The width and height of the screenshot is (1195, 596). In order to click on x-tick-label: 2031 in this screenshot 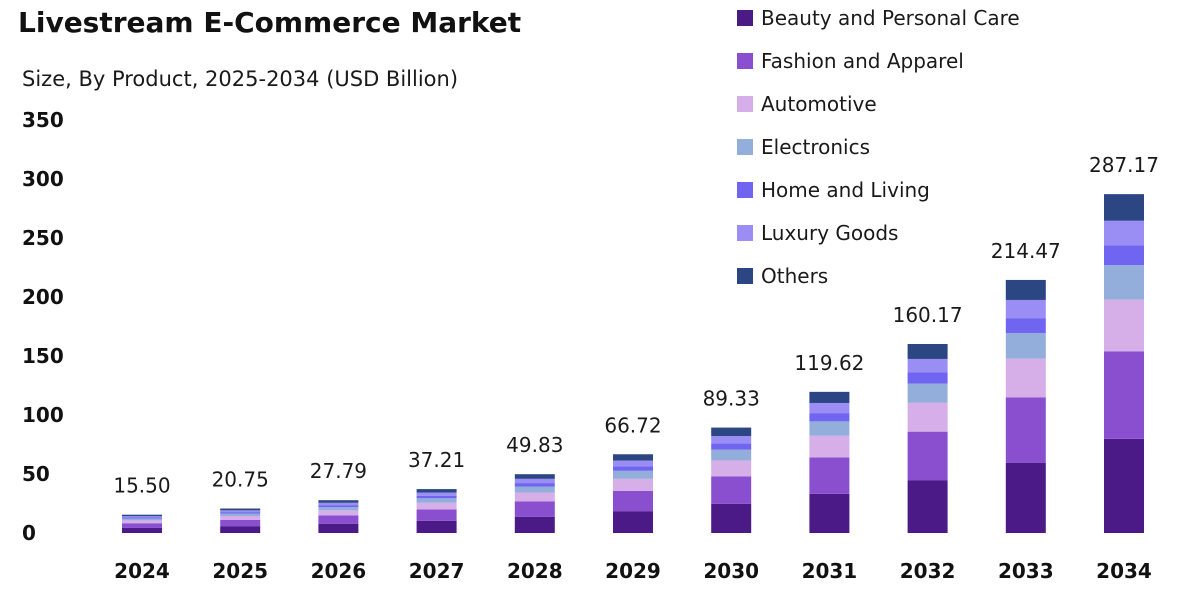, I will do `click(830, 571)`.